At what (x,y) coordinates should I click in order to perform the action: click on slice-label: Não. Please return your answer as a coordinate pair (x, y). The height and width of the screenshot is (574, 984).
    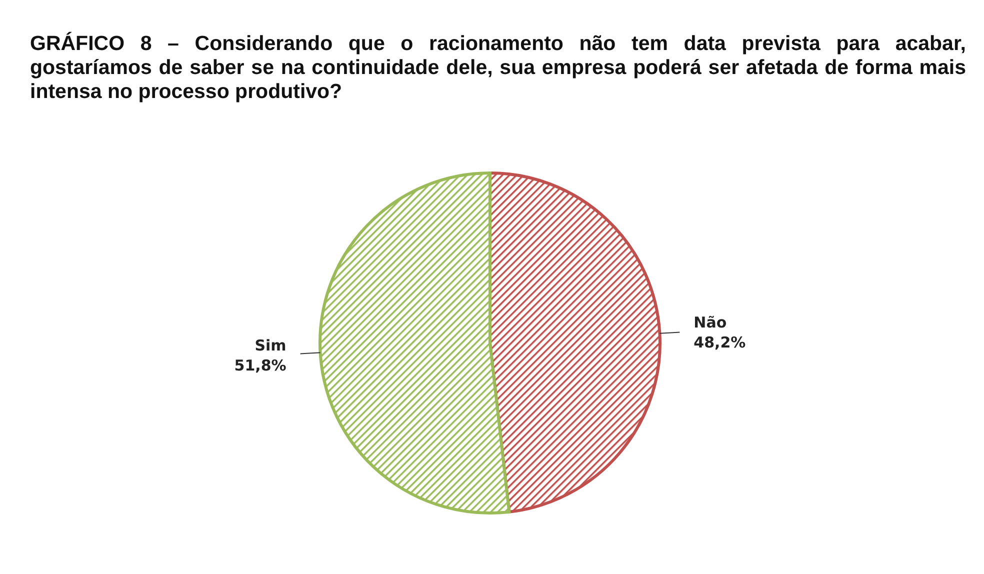
    Looking at the image, I should click on (710, 322).